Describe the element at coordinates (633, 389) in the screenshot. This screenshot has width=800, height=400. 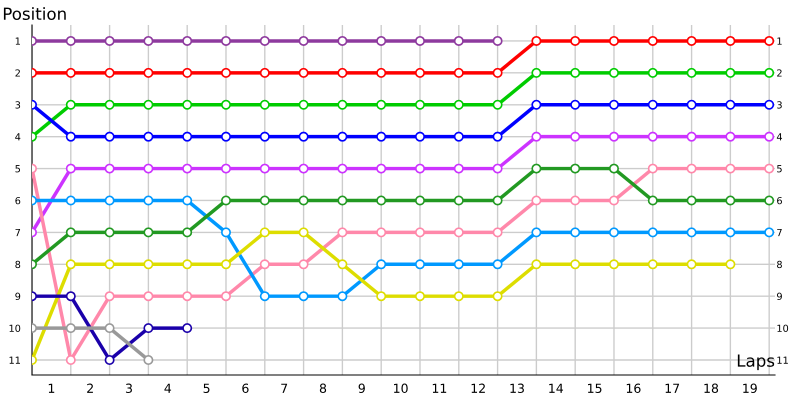
I see `x-tick-label: 16` at that location.